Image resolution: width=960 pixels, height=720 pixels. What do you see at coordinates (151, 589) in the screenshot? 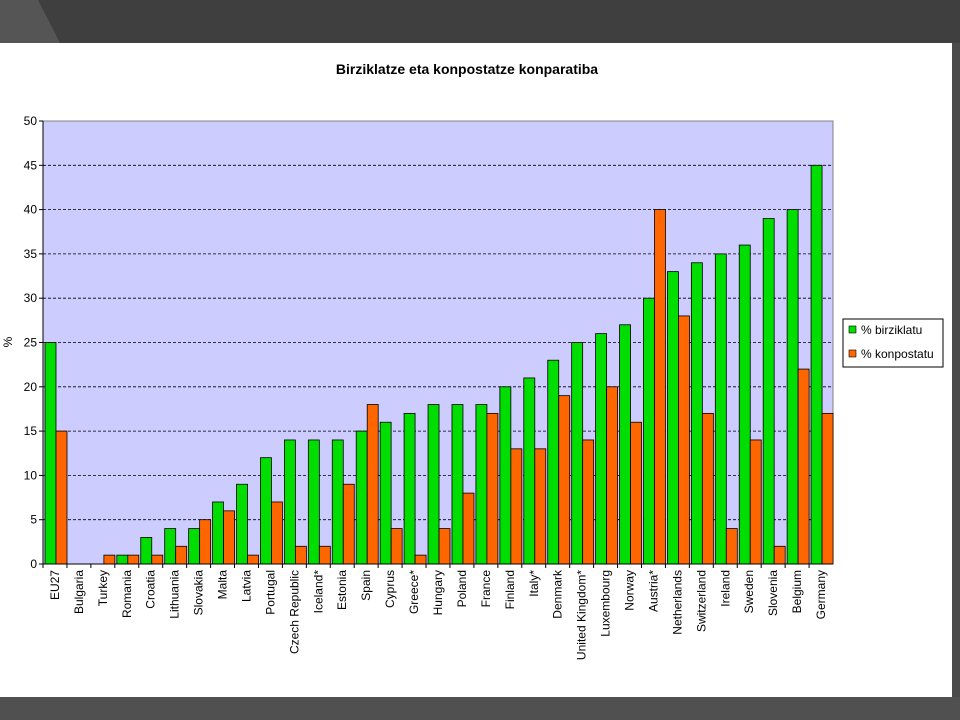
I see `x-tick-label: Croatia` at bounding box center [151, 589].